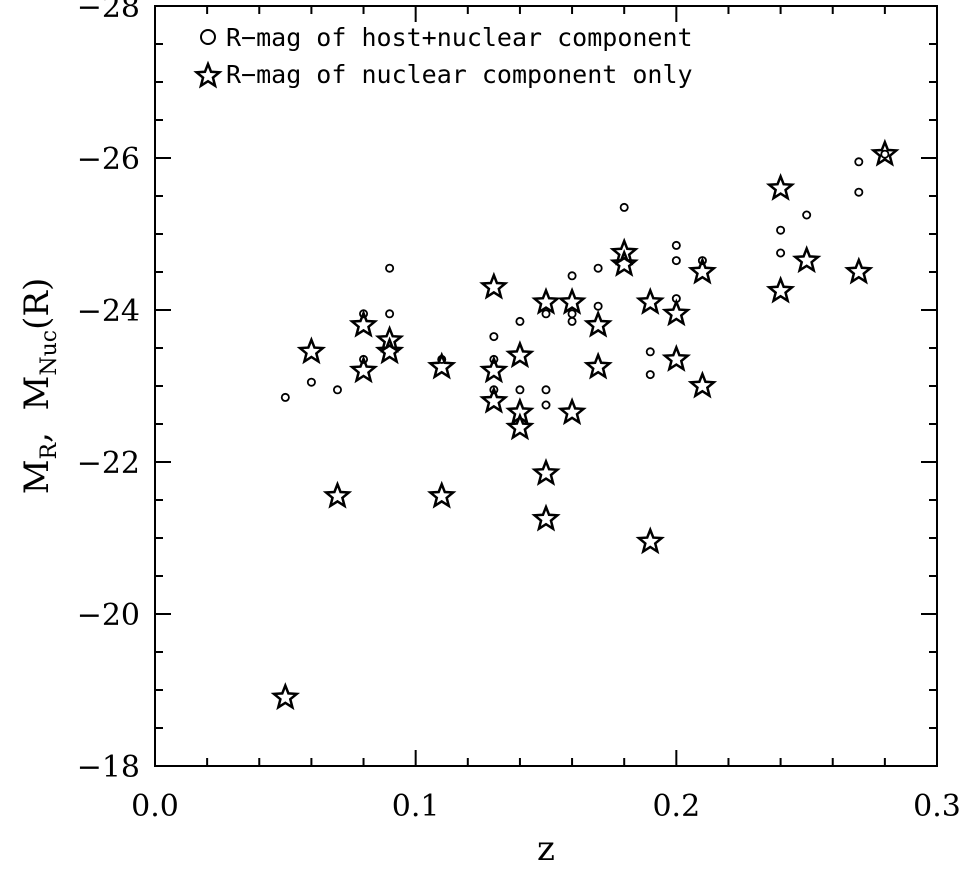  I want to click on y-axis-title-sub1: R, so click(49, 450).